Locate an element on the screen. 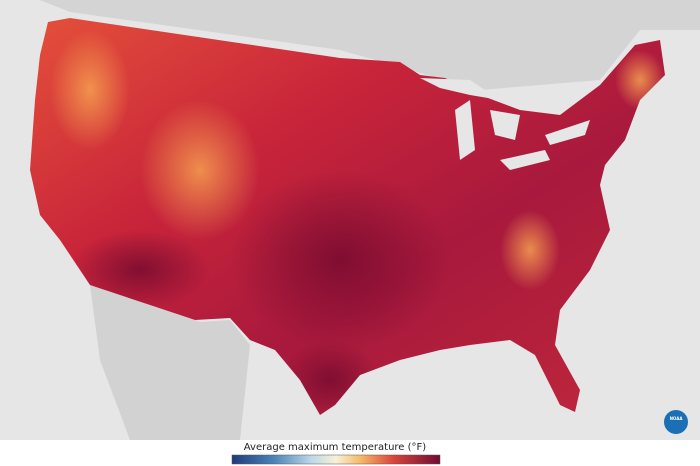 This screenshot has width=700, height=466. great-lakes is located at coordinates (505, 124).